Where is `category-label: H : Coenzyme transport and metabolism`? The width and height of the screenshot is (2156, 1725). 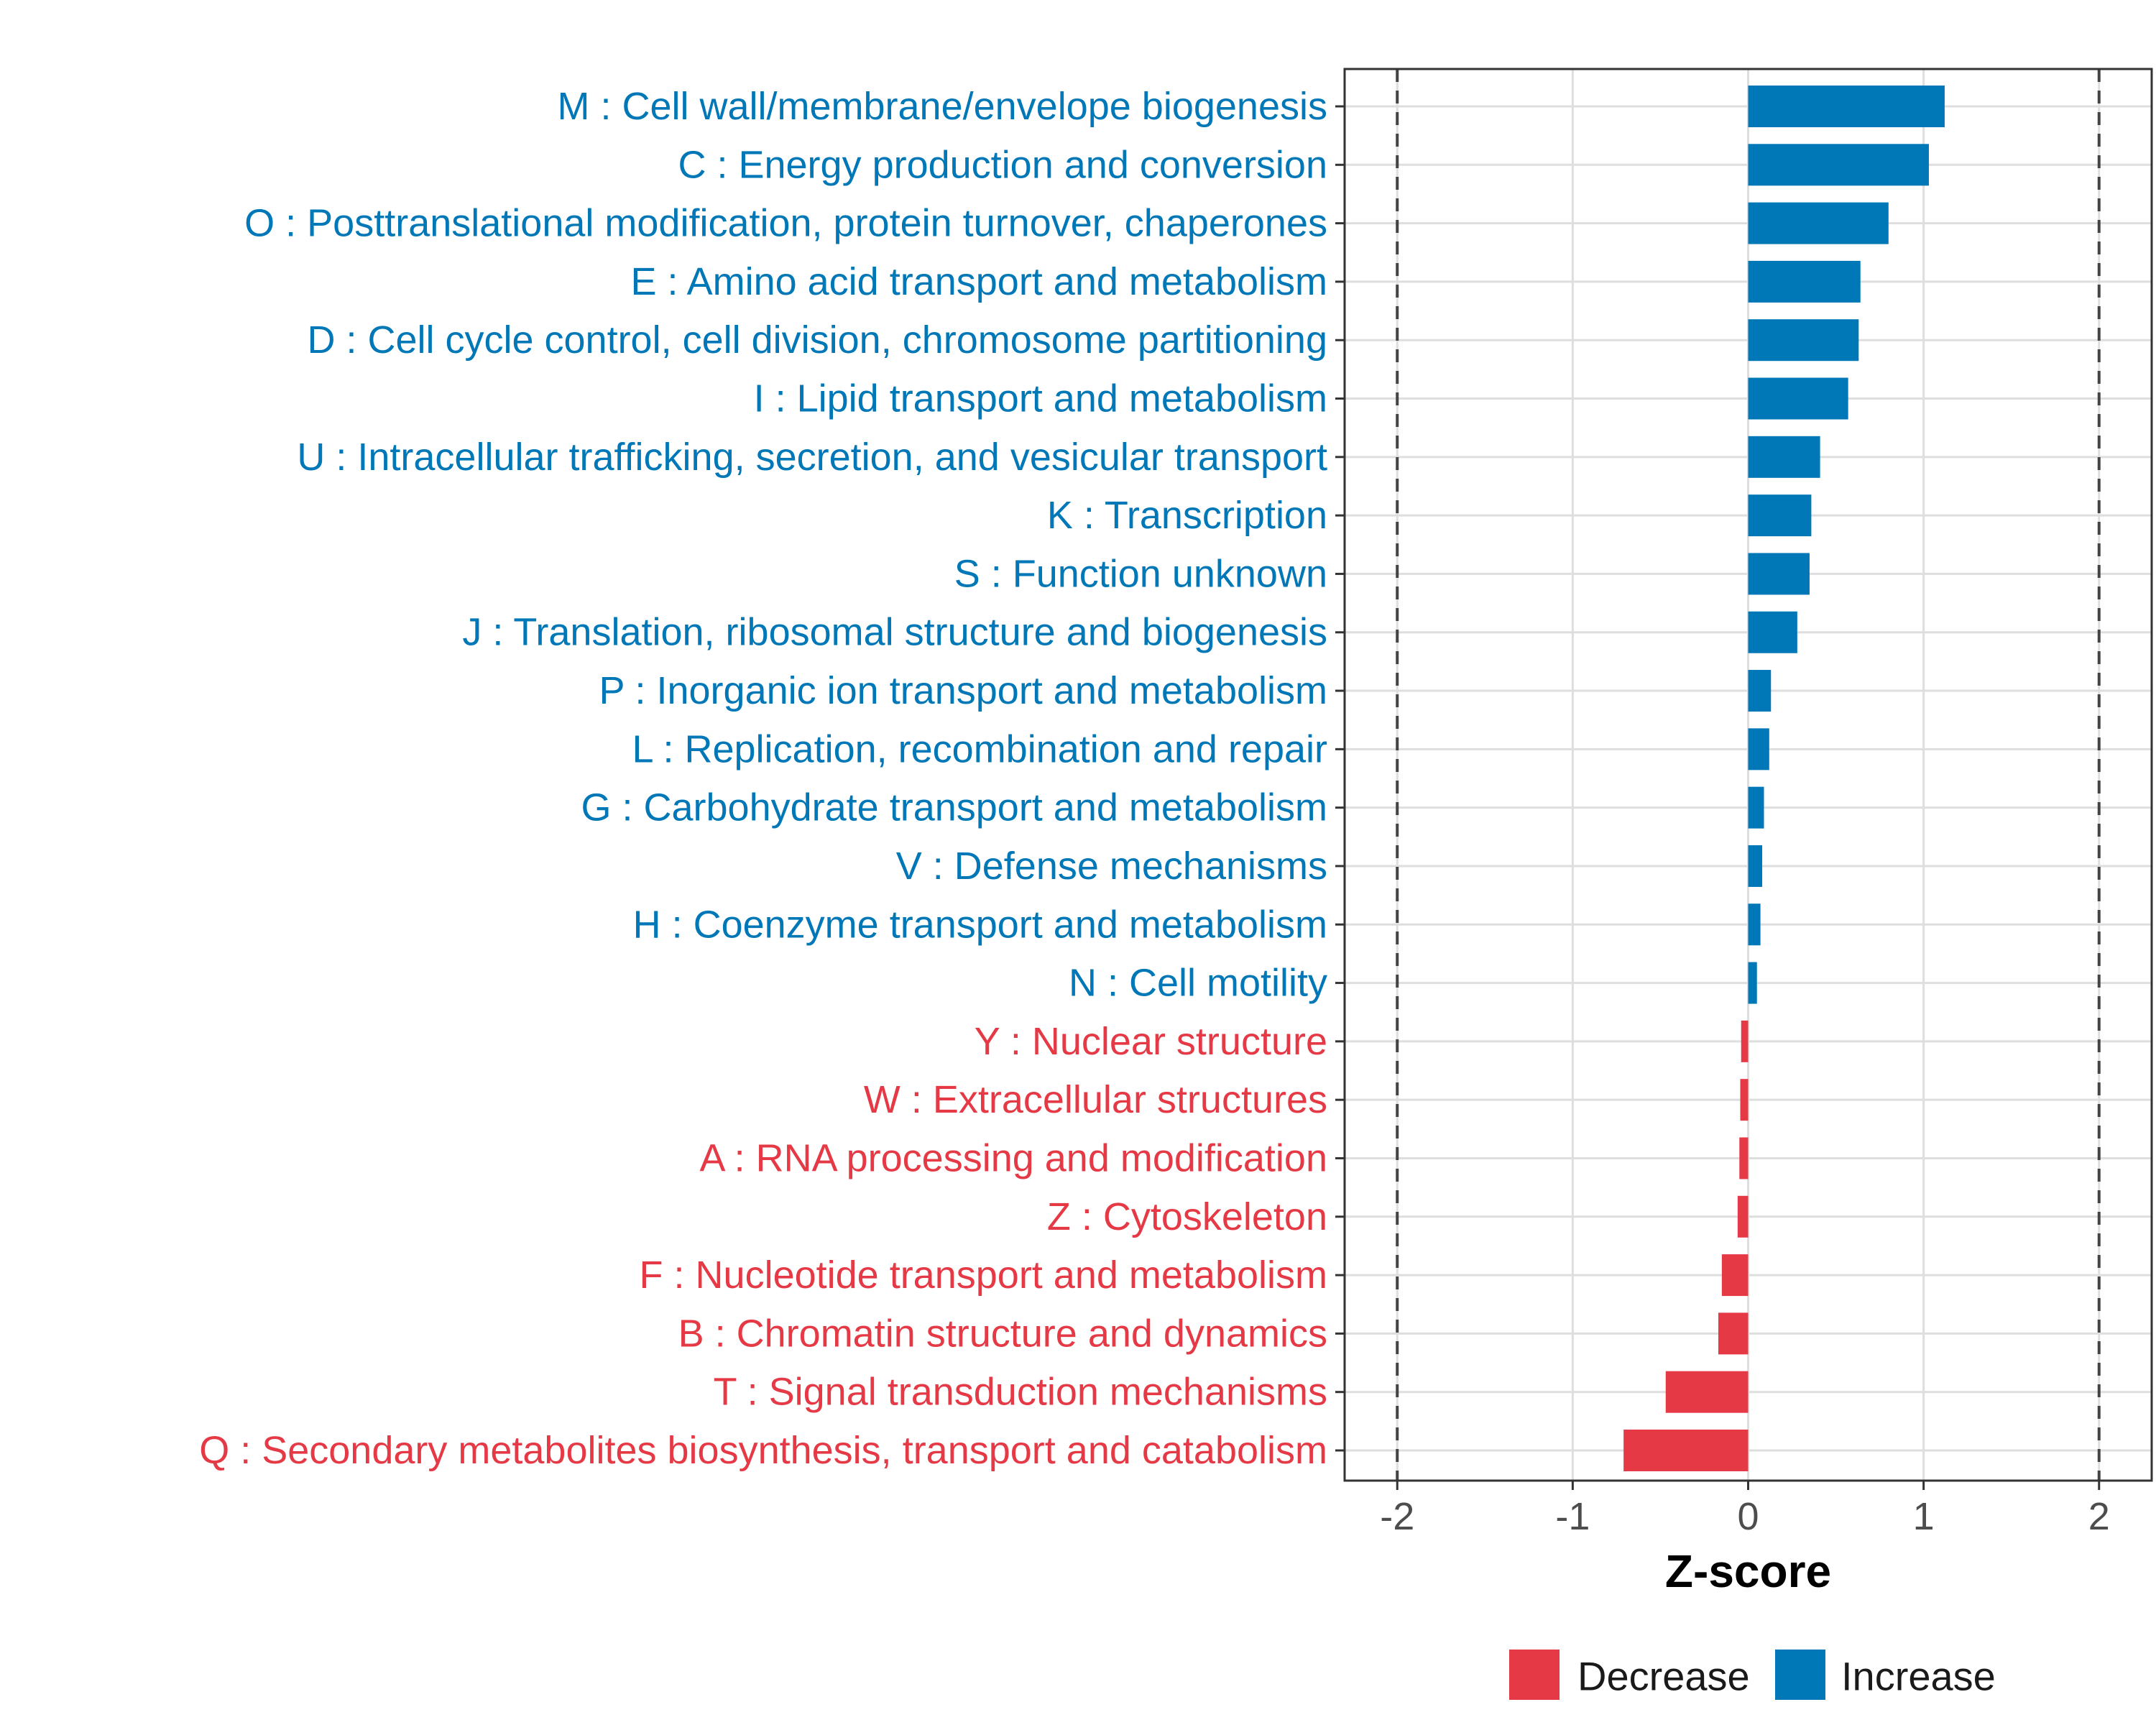 category-label: H : Coenzyme transport and metabolism is located at coordinates (980, 924).